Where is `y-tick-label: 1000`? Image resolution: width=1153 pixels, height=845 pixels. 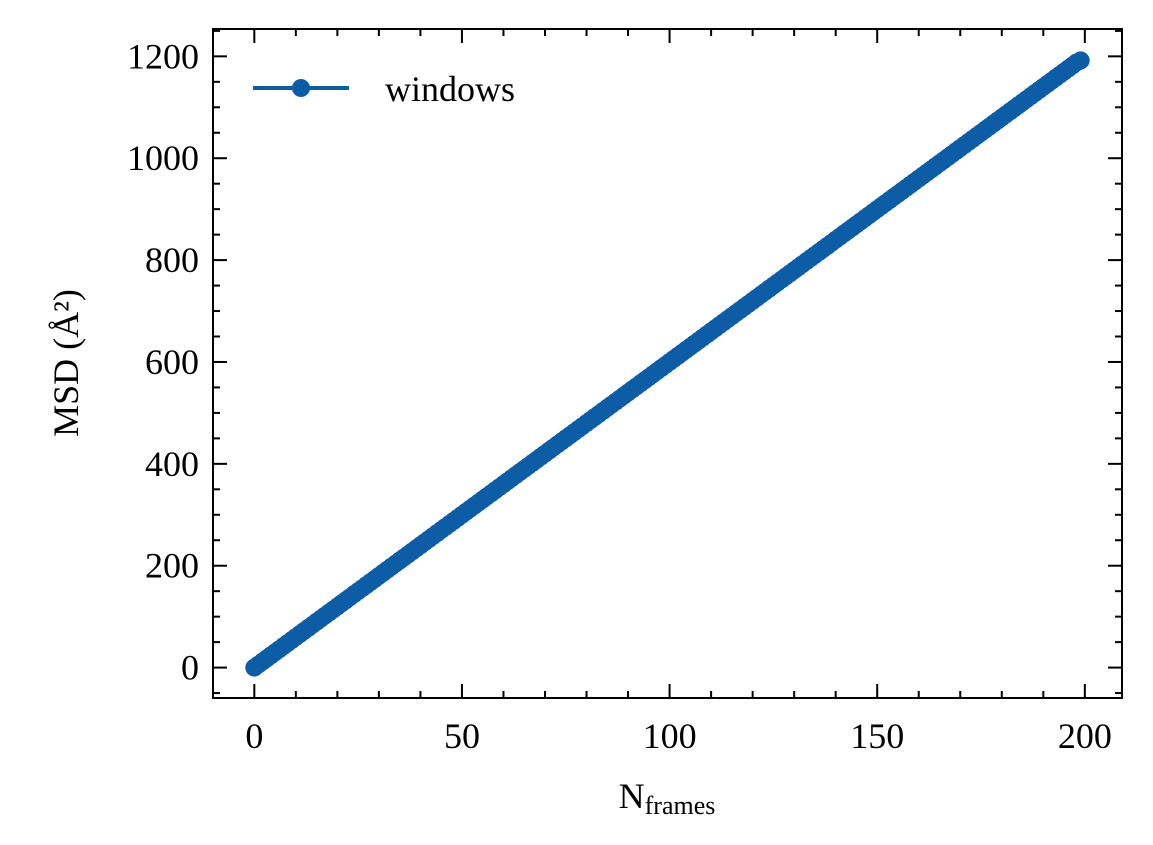
y-tick-label: 1000 is located at coordinates (163, 158).